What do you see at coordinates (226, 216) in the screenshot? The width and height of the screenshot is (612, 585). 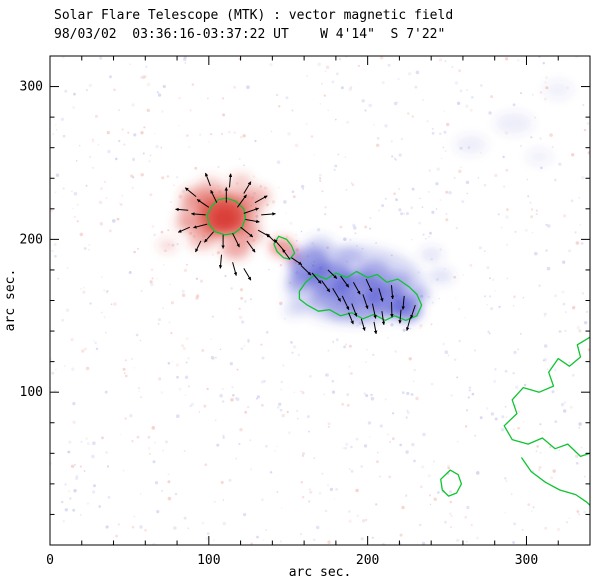 I see `positive-core-contour` at bounding box center [226, 216].